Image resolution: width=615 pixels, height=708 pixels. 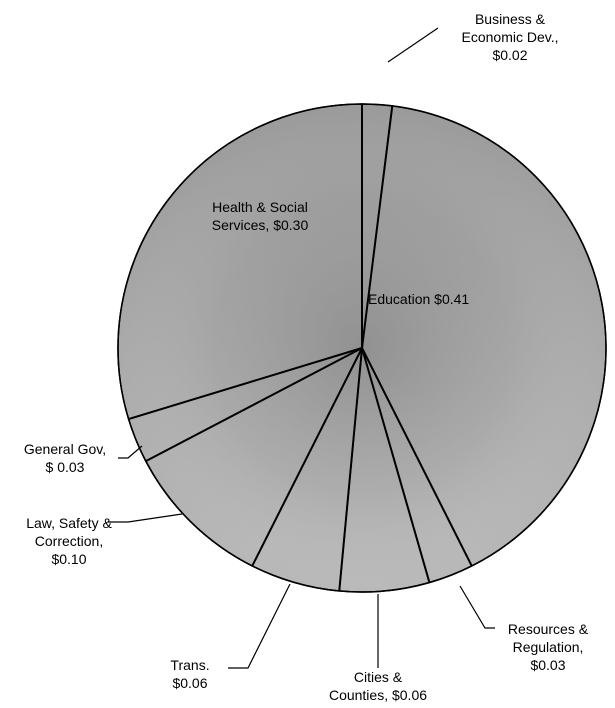 I want to click on leader-line-trans, so click(x=259, y=626).